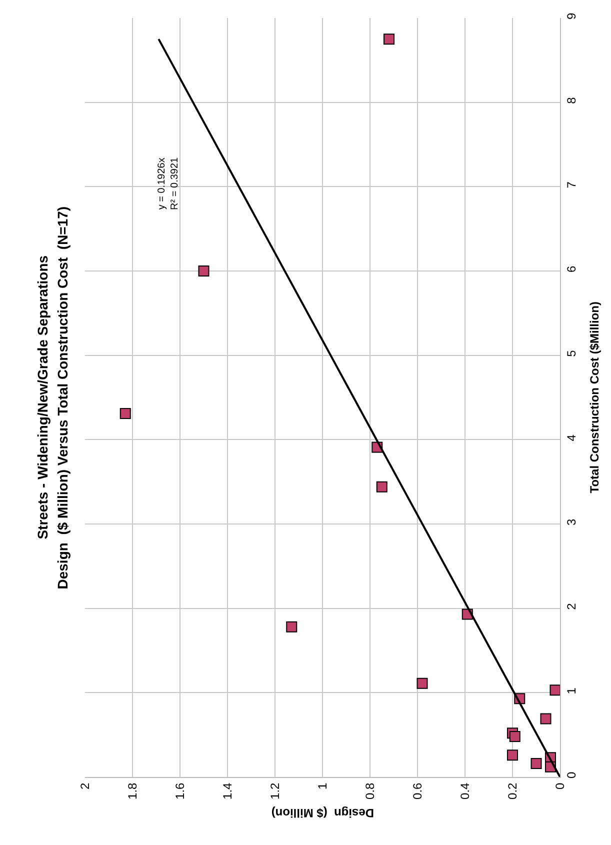 The width and height of the screenshot is (611, 845). Describe the element at coordinates (42, 397) in the screenshot. I see `text: Streets - Widening/New/Grade Separations` at that location.